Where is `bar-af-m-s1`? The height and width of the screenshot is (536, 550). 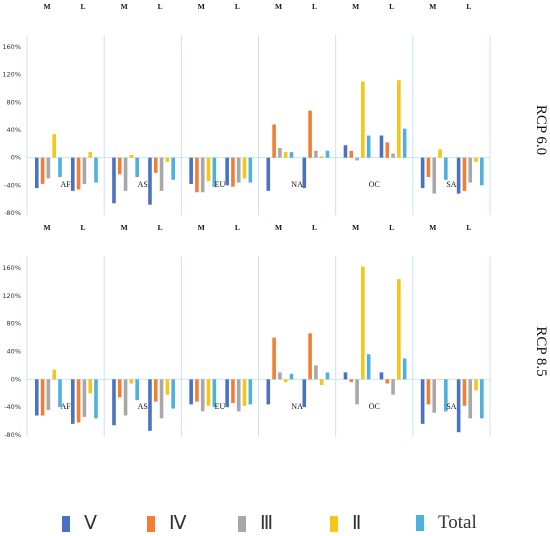
bar-af-m-s1 is located at coordinates (37, 173).